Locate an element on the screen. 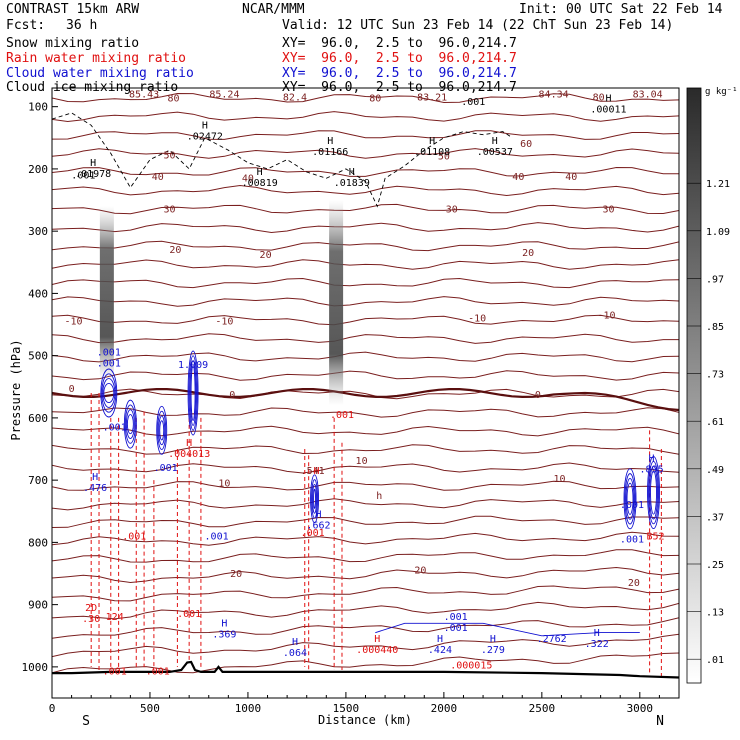  x-tick-label: 500 is located at coordinates (150, 708).